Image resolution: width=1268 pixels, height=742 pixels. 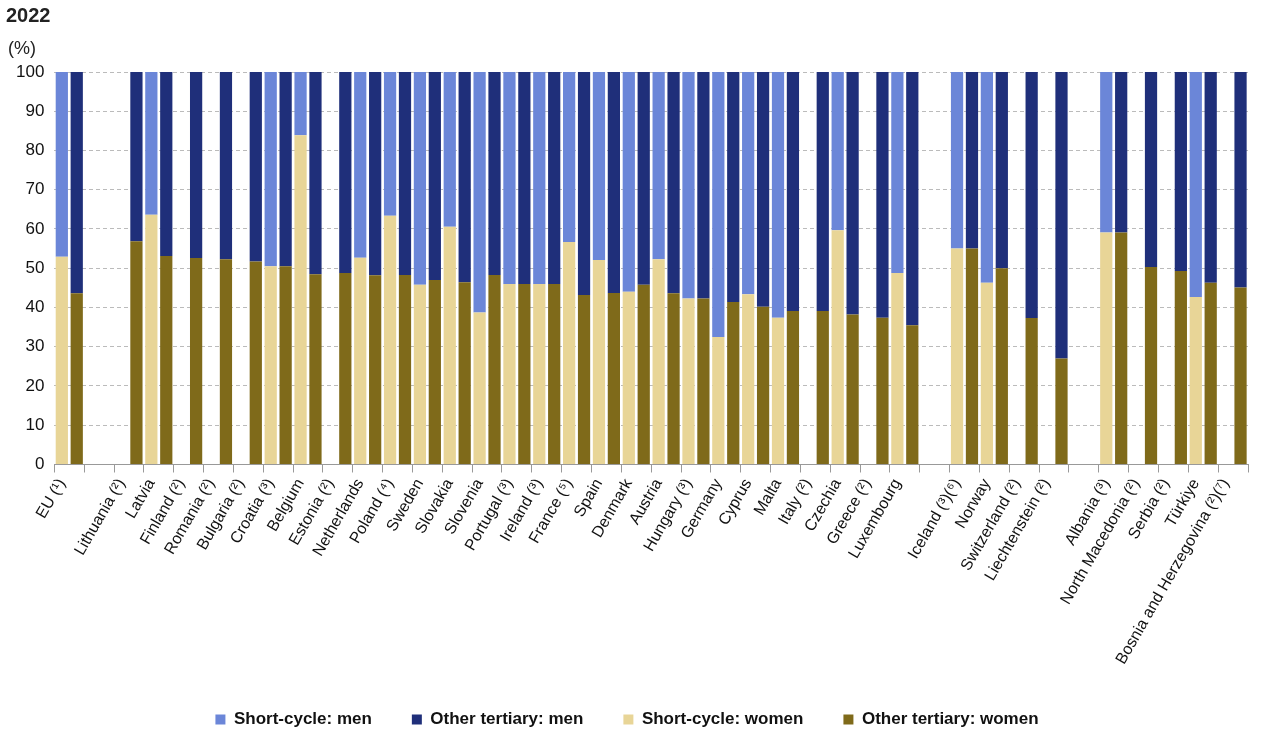 I want to click on y-tick-label: 70, so click(x=35, y=189).